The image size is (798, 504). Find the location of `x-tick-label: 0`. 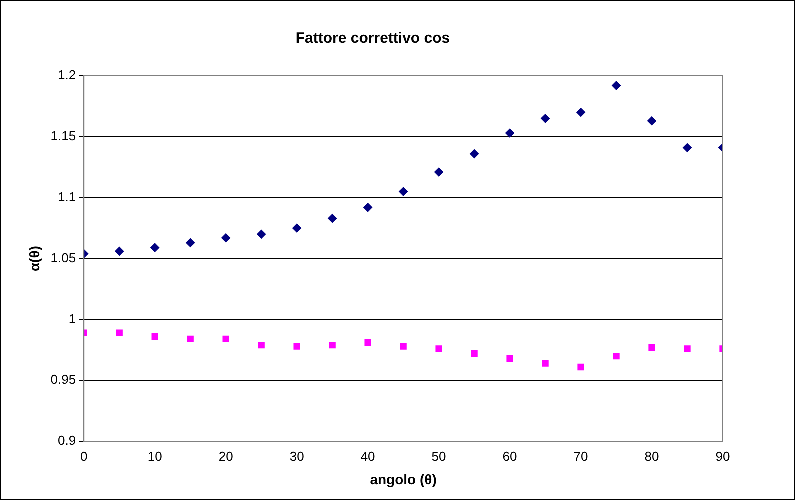

x-tick-label: 0 is located at coordinates (84, 456).